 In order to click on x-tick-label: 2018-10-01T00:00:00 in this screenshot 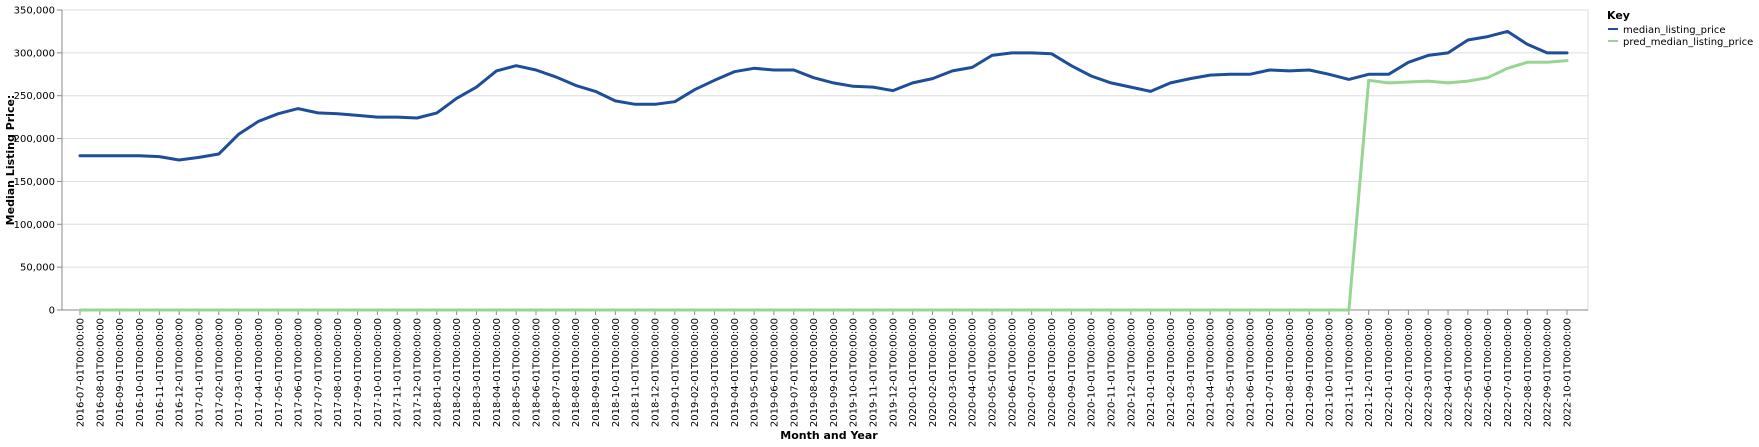, I will do `click(616, 372)`.